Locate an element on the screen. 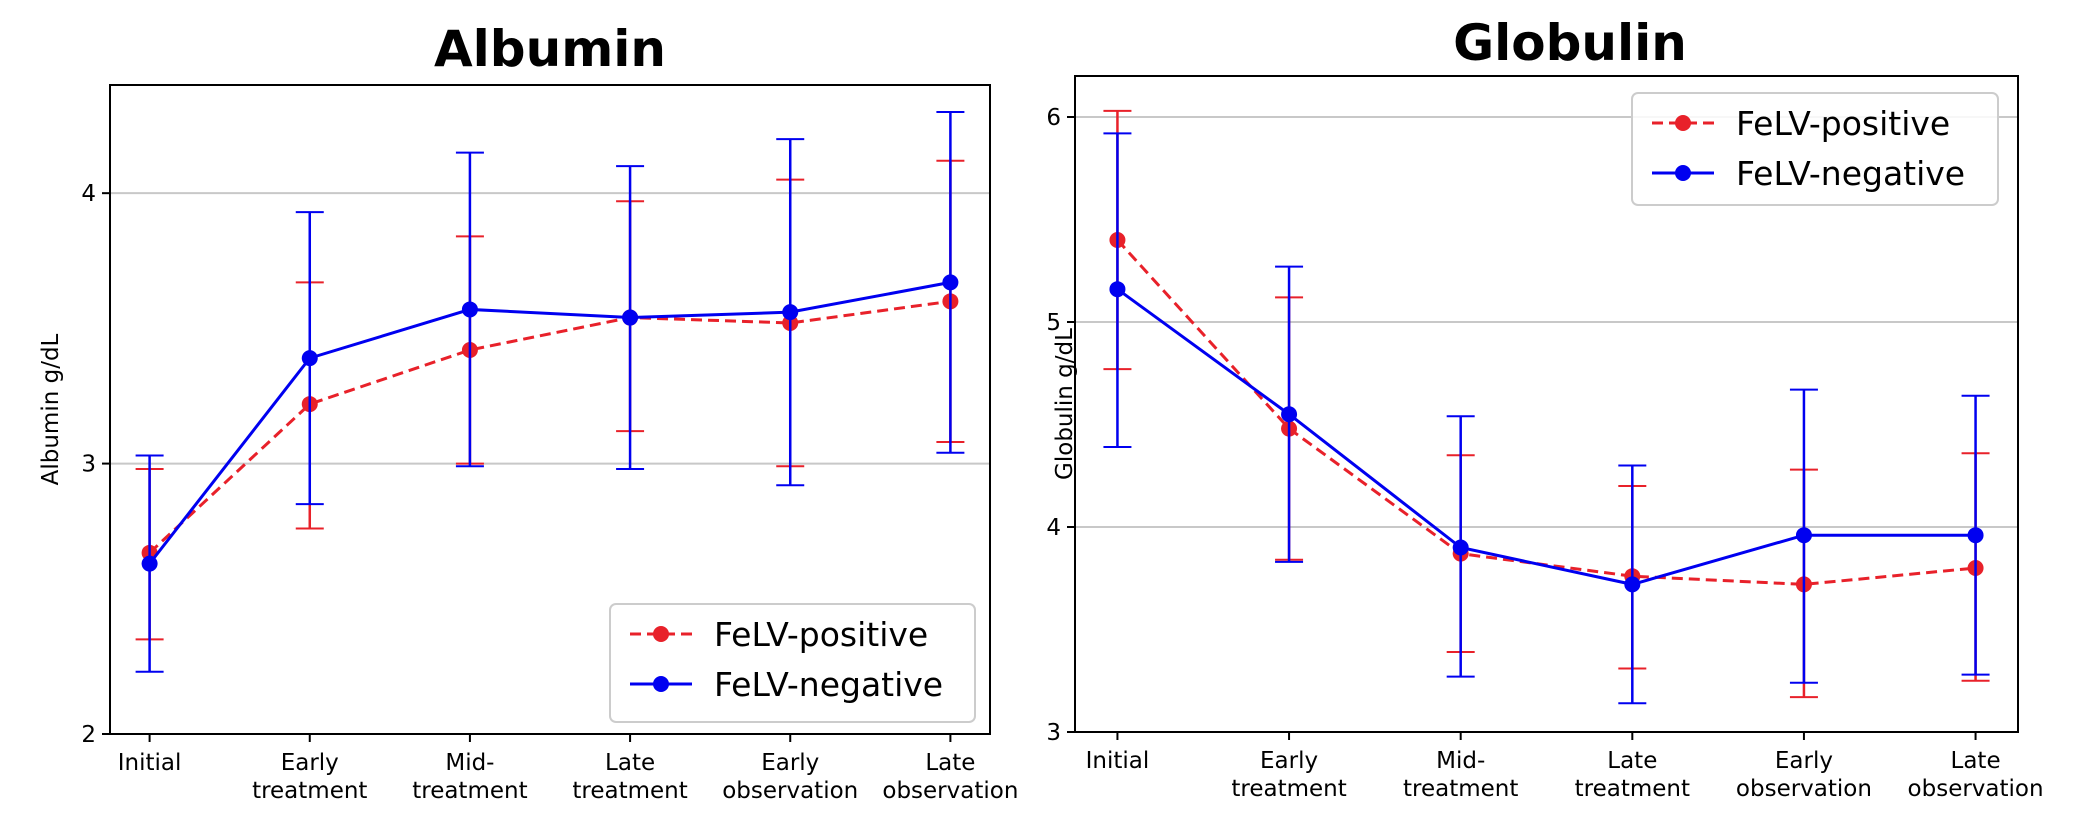 The height and width of the screenshot is (826, 2088). y-tick-label: 2 is located at coordinates (88, 735).